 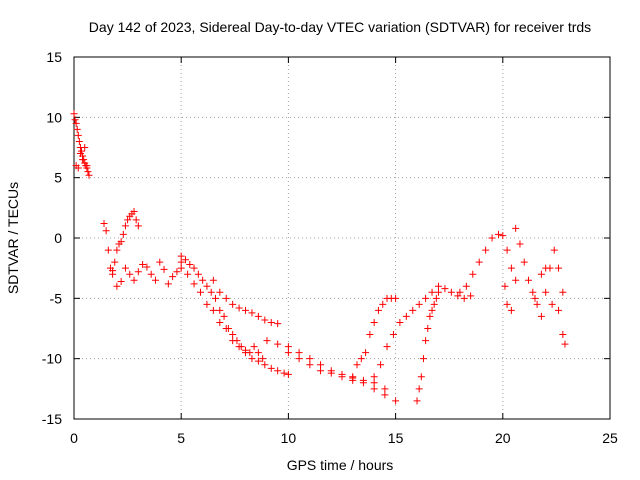 What do you see at coordinates (344, 438) in the screenshot?
I see `x-tick-labels: 0 5 10 15 20 25` at bounding box center [344, 438].